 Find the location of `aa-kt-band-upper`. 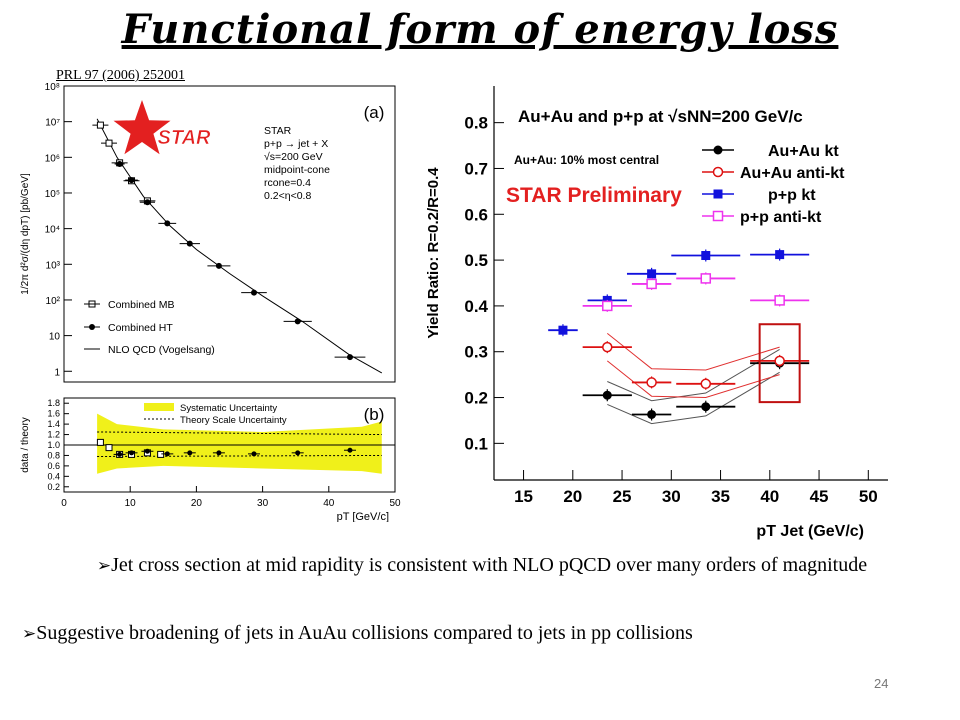

aa-kt-band-upper is located at coordinates (693, 375).